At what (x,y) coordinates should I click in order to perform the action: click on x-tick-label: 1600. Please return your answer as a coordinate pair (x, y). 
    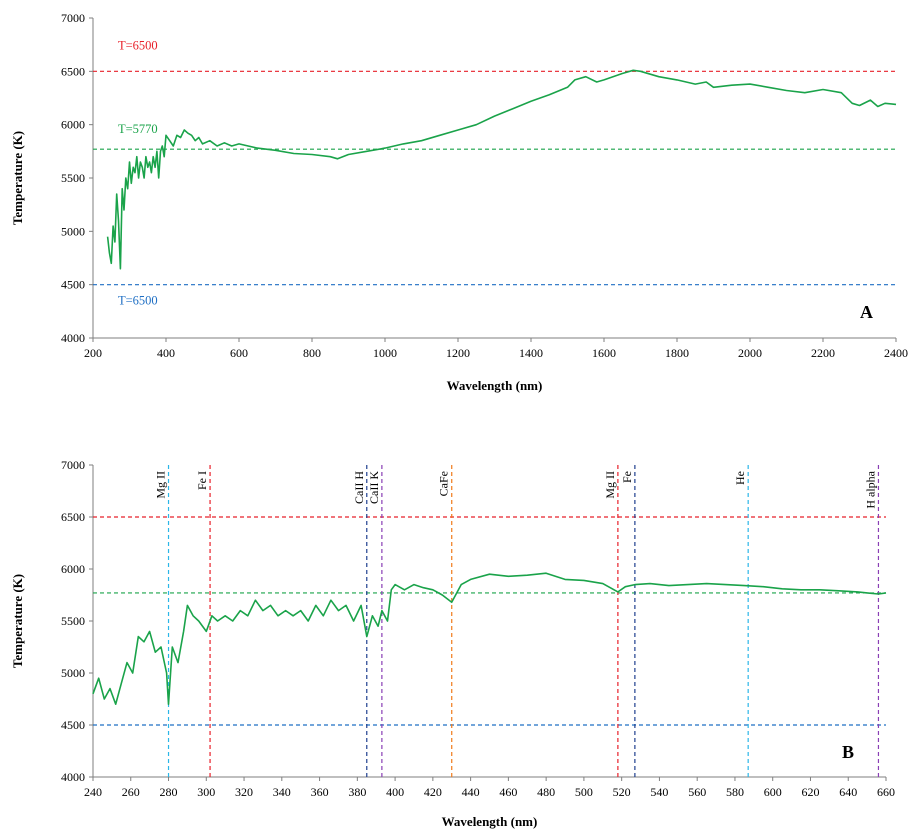
    Looking at the image, I should click on (604, 353).